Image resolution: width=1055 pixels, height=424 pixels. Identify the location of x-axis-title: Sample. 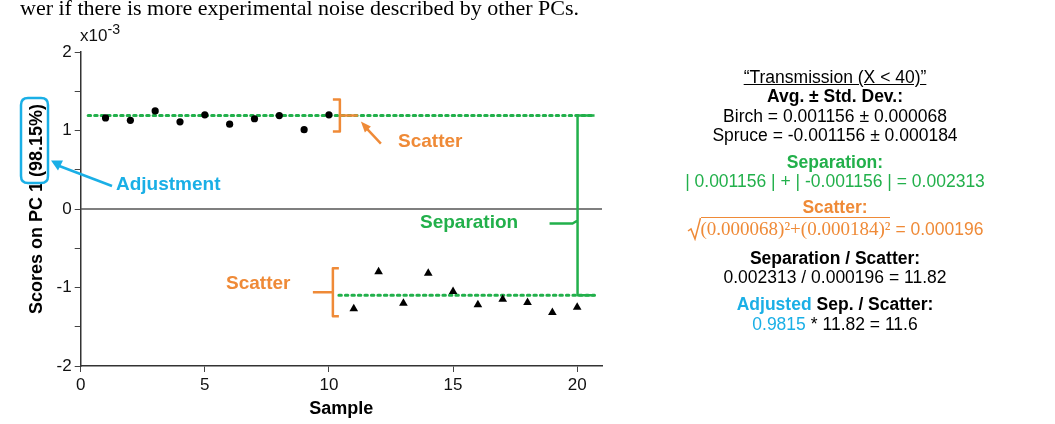
(341, 408).